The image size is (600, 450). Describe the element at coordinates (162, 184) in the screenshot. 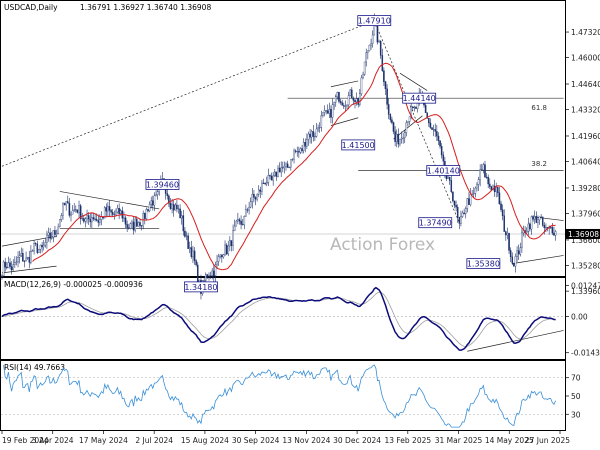

I see `svg-text: 1.39460` at that location.